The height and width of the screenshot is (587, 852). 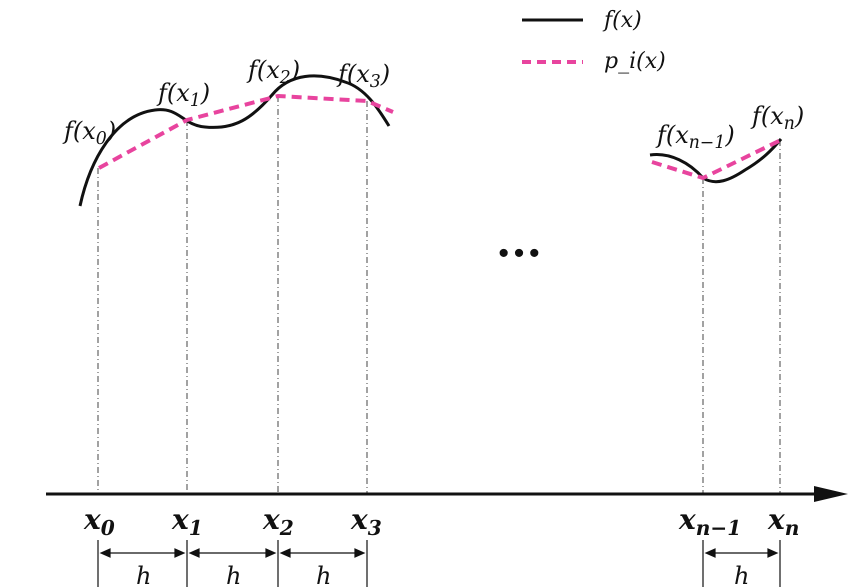 I want to click on spacing-markers, so click(x=439, y=563).